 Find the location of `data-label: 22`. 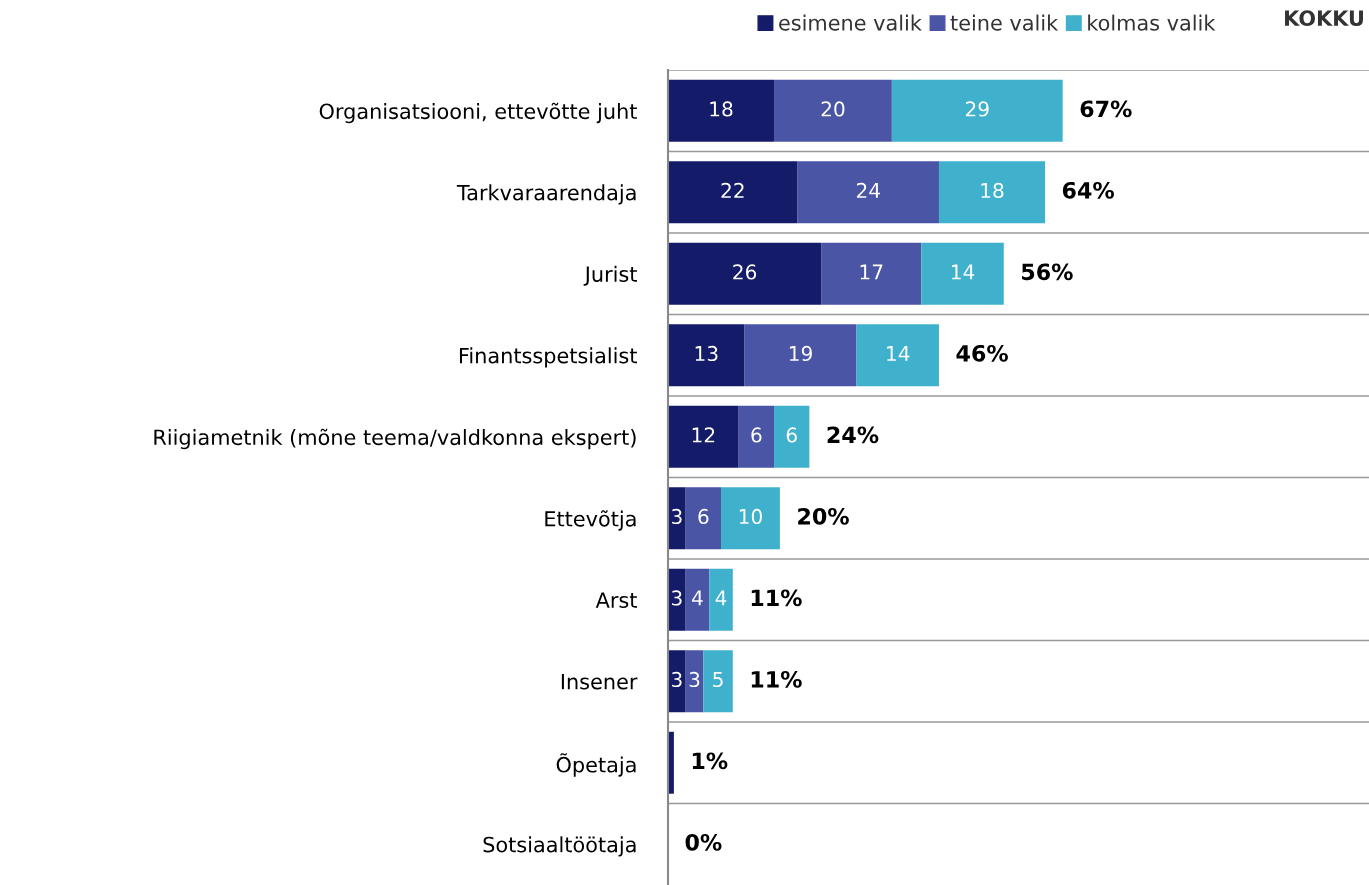

data-label: 22 is located at coordinates (732, 190).